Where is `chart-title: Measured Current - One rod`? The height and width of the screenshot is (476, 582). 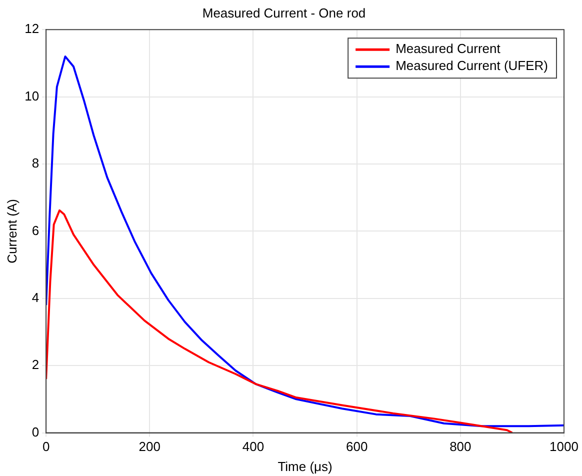
chart-title: Measured Current - One rod is located at coordinates (284, 12).